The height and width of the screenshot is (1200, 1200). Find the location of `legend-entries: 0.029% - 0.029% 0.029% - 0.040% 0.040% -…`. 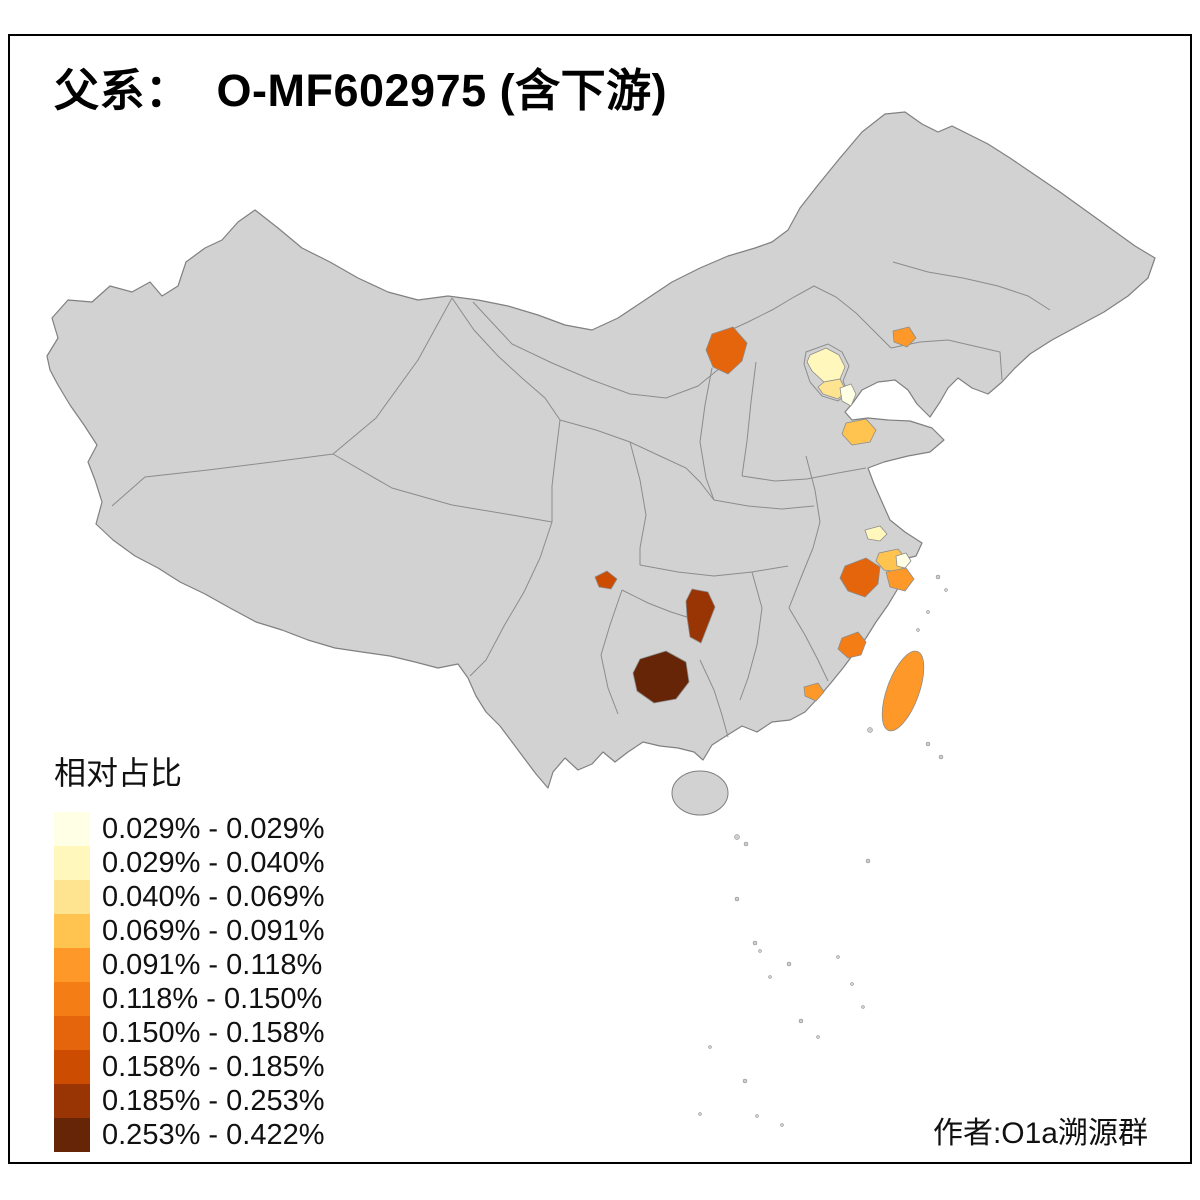

legend-entries: 0.029% - 0.029% 0.029% - 0.040% 0.040% -… is located at coordinates (189, 982).